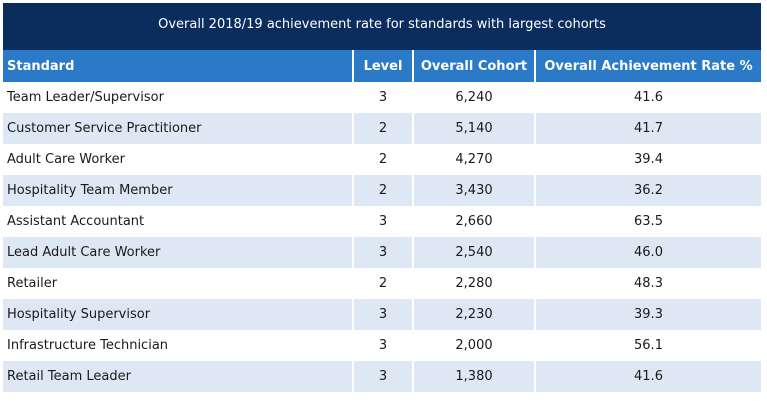 This screenshot has height=401, width=767. What do you see at coordinates (473, 97) in the screenshot?
I see `cell-cohort: 6,240` at bounding box center [473, 97].